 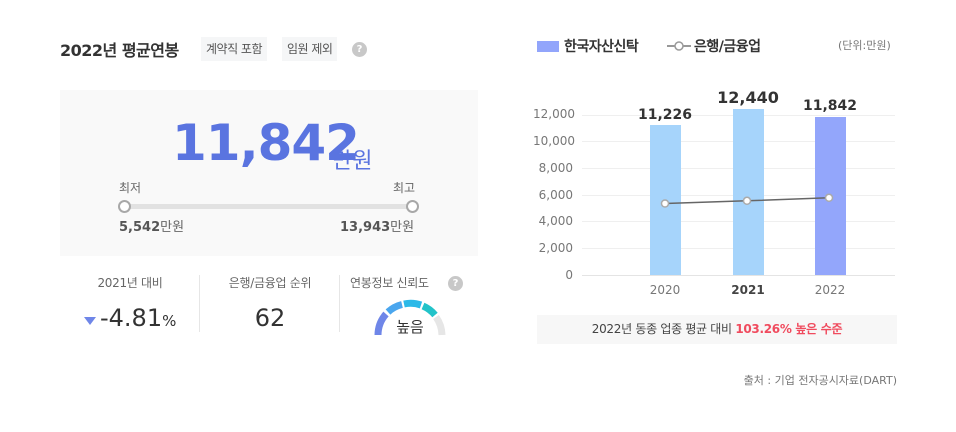 I want to click on y-tick: 8,000, so click(x=555, y=168).